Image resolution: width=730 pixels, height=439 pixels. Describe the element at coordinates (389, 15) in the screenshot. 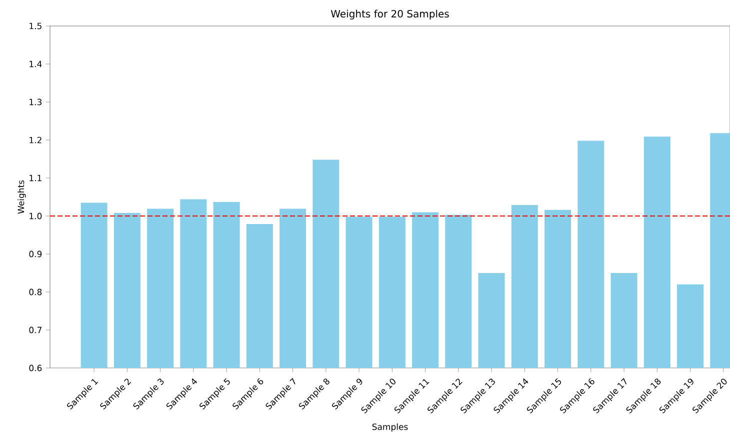

I see `chart-title: Weights for 20 Samples` at that location.